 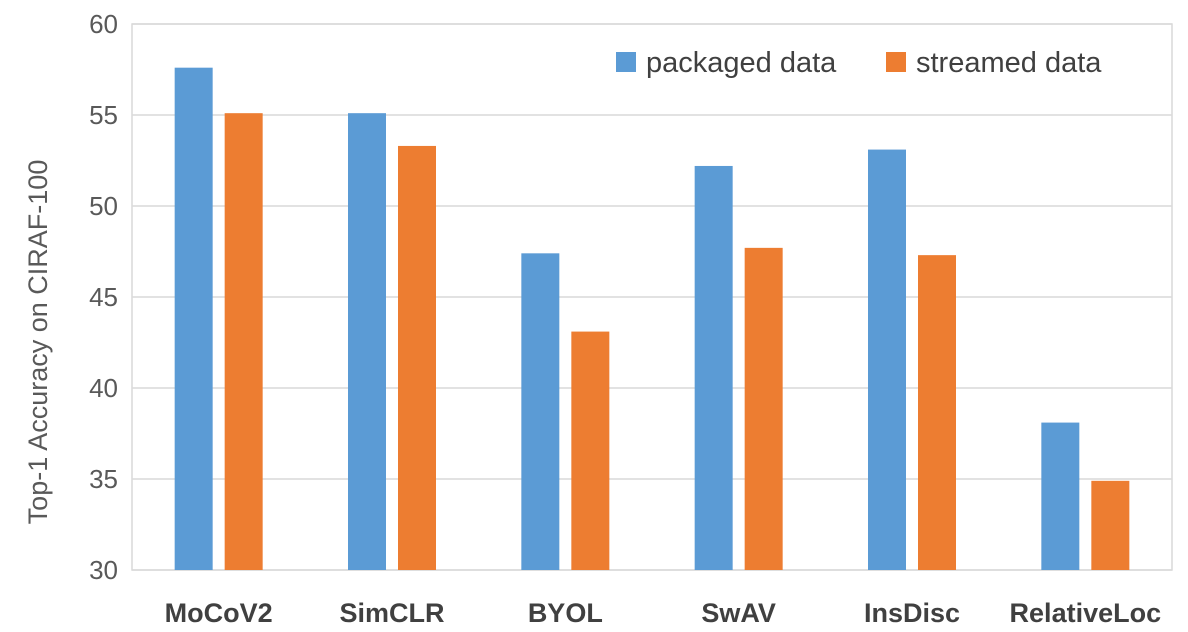 I want to click on legend: packaged data streamed data, so click(x=859, y=63).